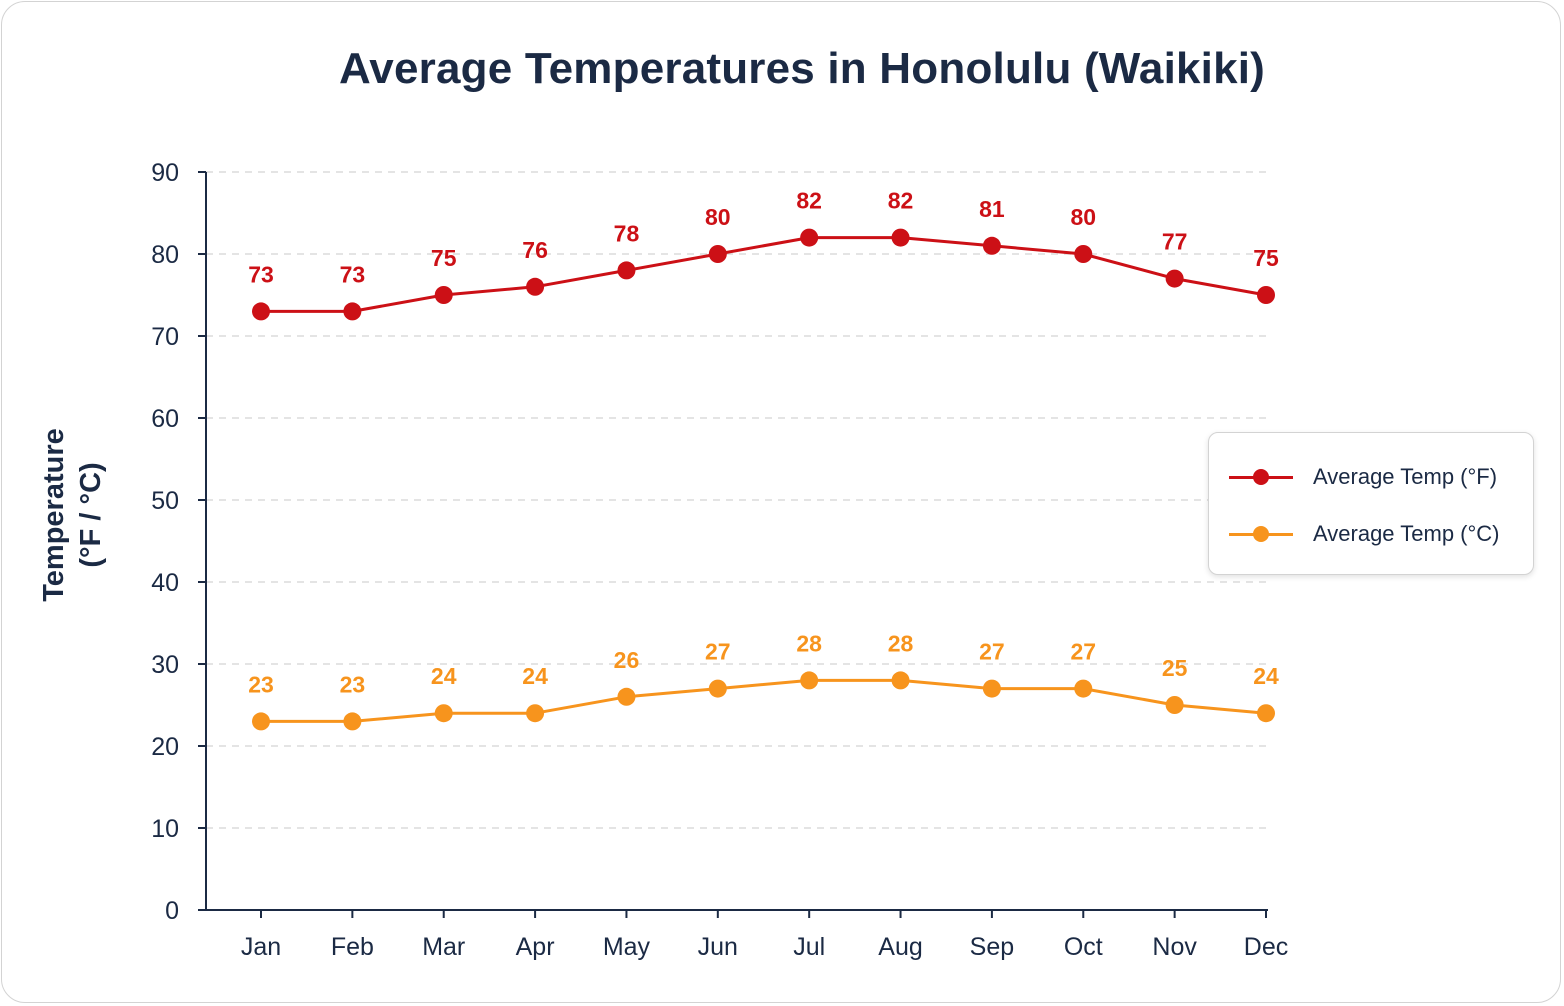 This screenshot has width=1564, height=1006. Describe the element at coordinates (1083, 217) in the screenshot. I see `data-label-0-oct: 80` at that location.